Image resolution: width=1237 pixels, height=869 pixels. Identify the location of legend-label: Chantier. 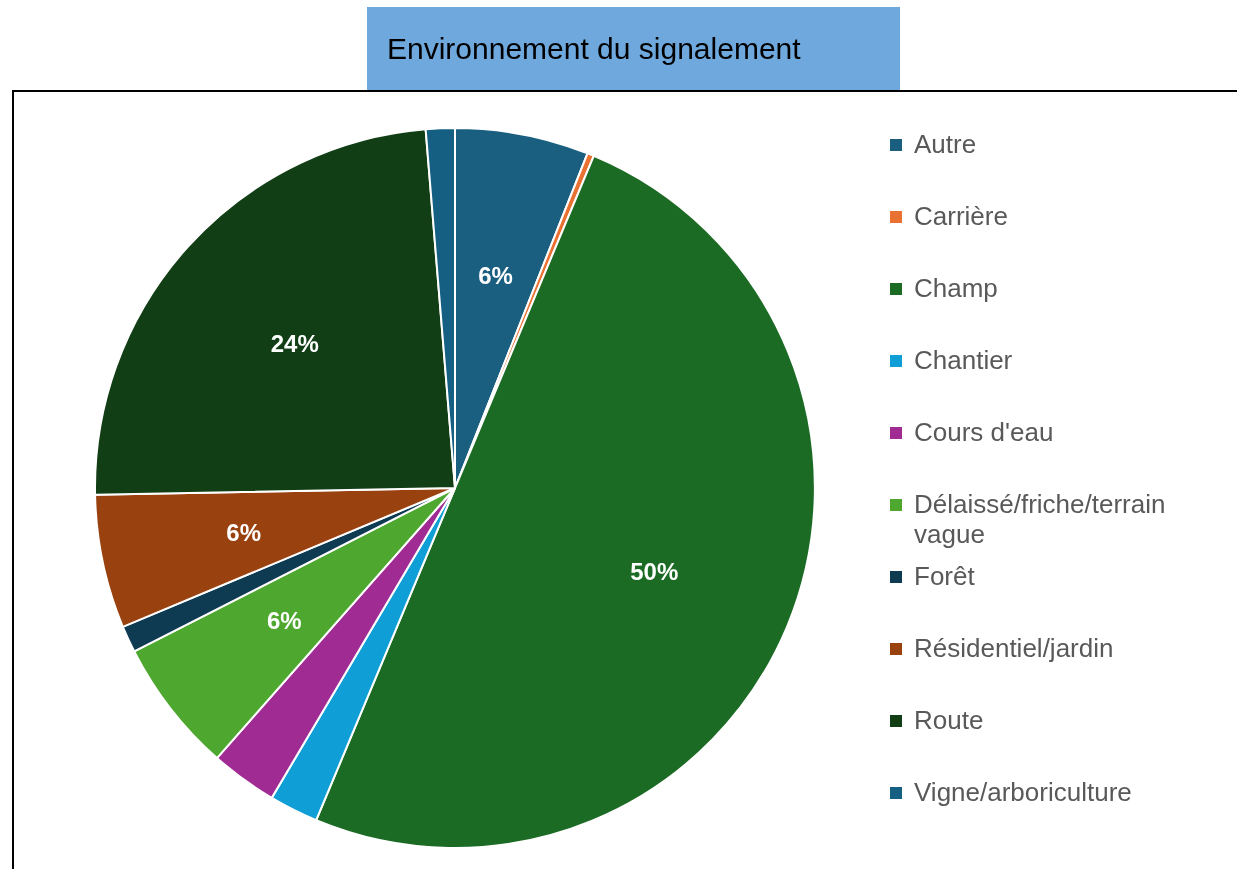
(963, 360).